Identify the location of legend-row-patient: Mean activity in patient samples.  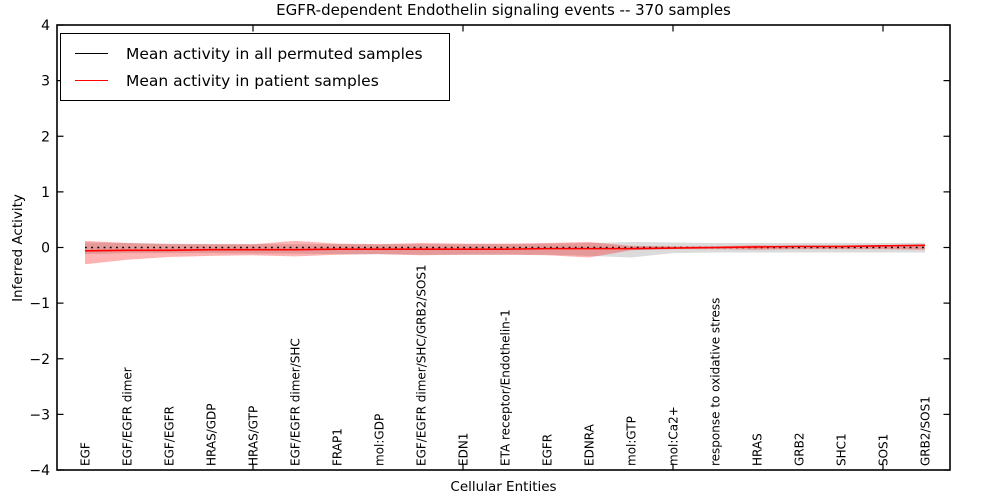
(257, 80).